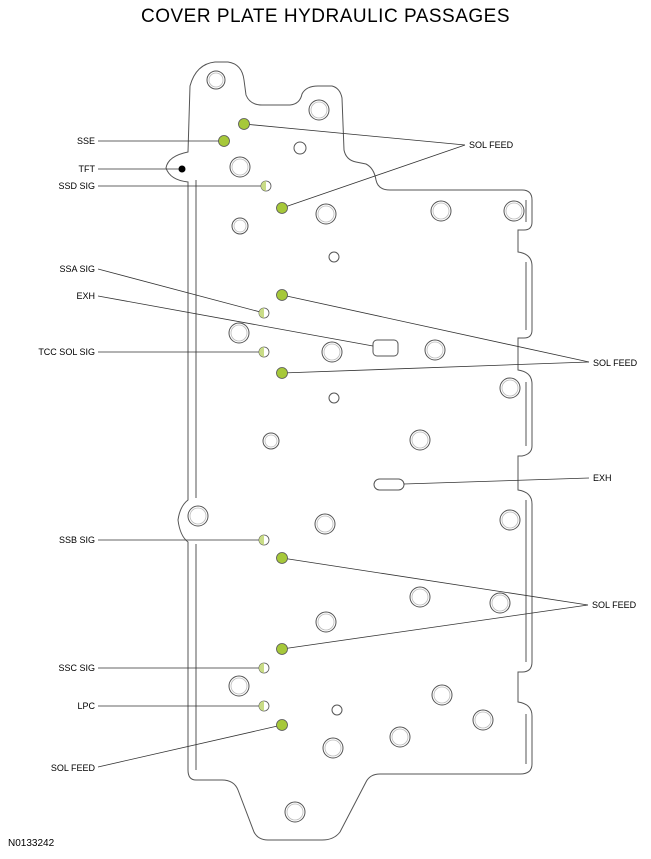  Describe the element at coordinates (76, 668) in the screenshot. I see `label-ssc-sig: SSC SIG` at that location.